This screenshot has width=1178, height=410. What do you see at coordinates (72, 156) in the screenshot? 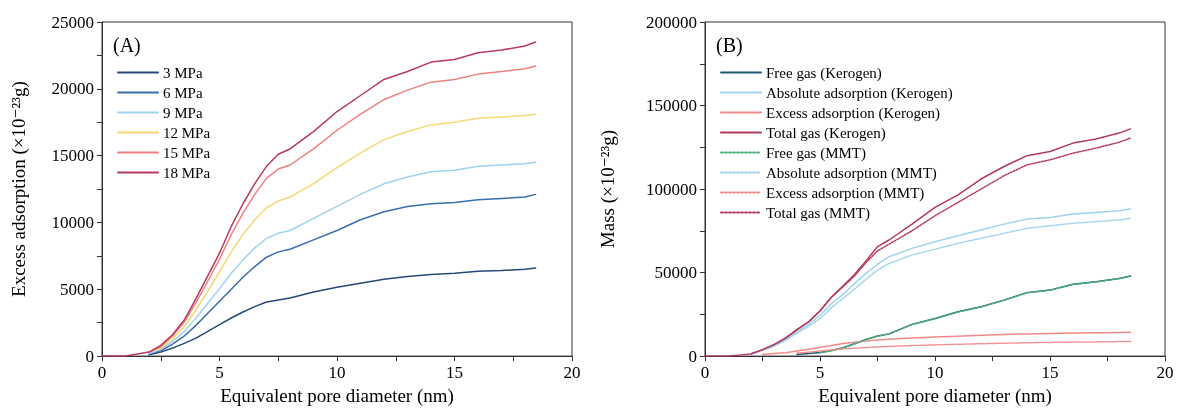
I see `y-tick-label: 15000` at bounding box center [72, 156].